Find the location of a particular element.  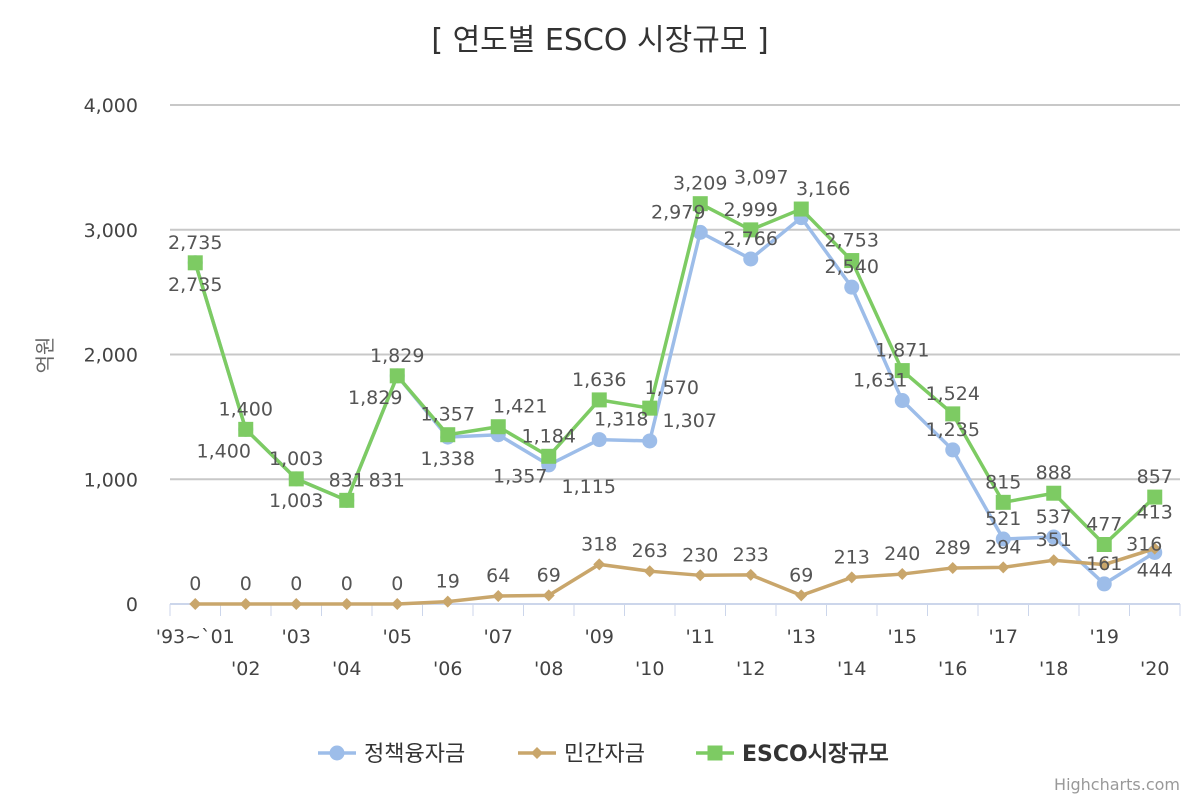

y-axis-label: 억원 is located at coordinates (45, 355).